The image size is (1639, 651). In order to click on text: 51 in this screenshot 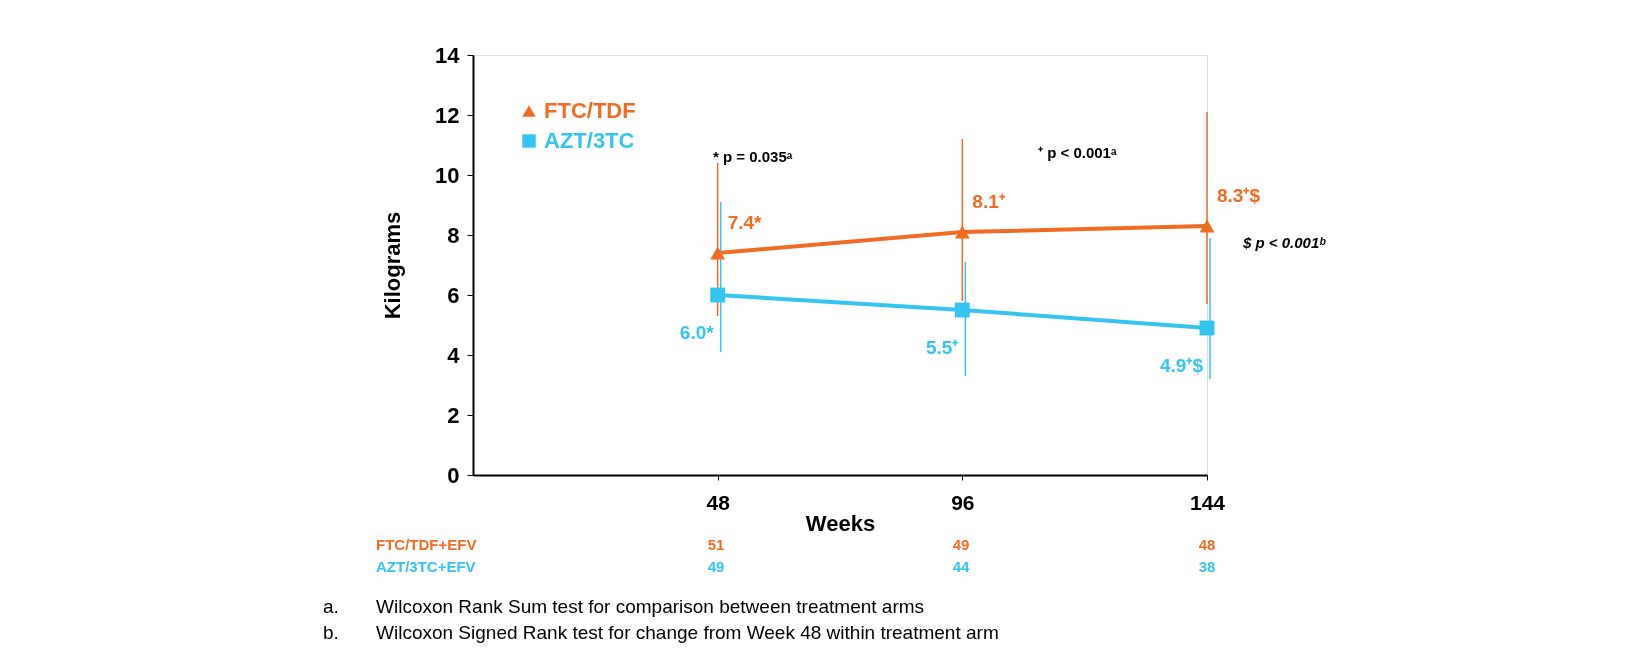, I will do `click(716, 544)`.